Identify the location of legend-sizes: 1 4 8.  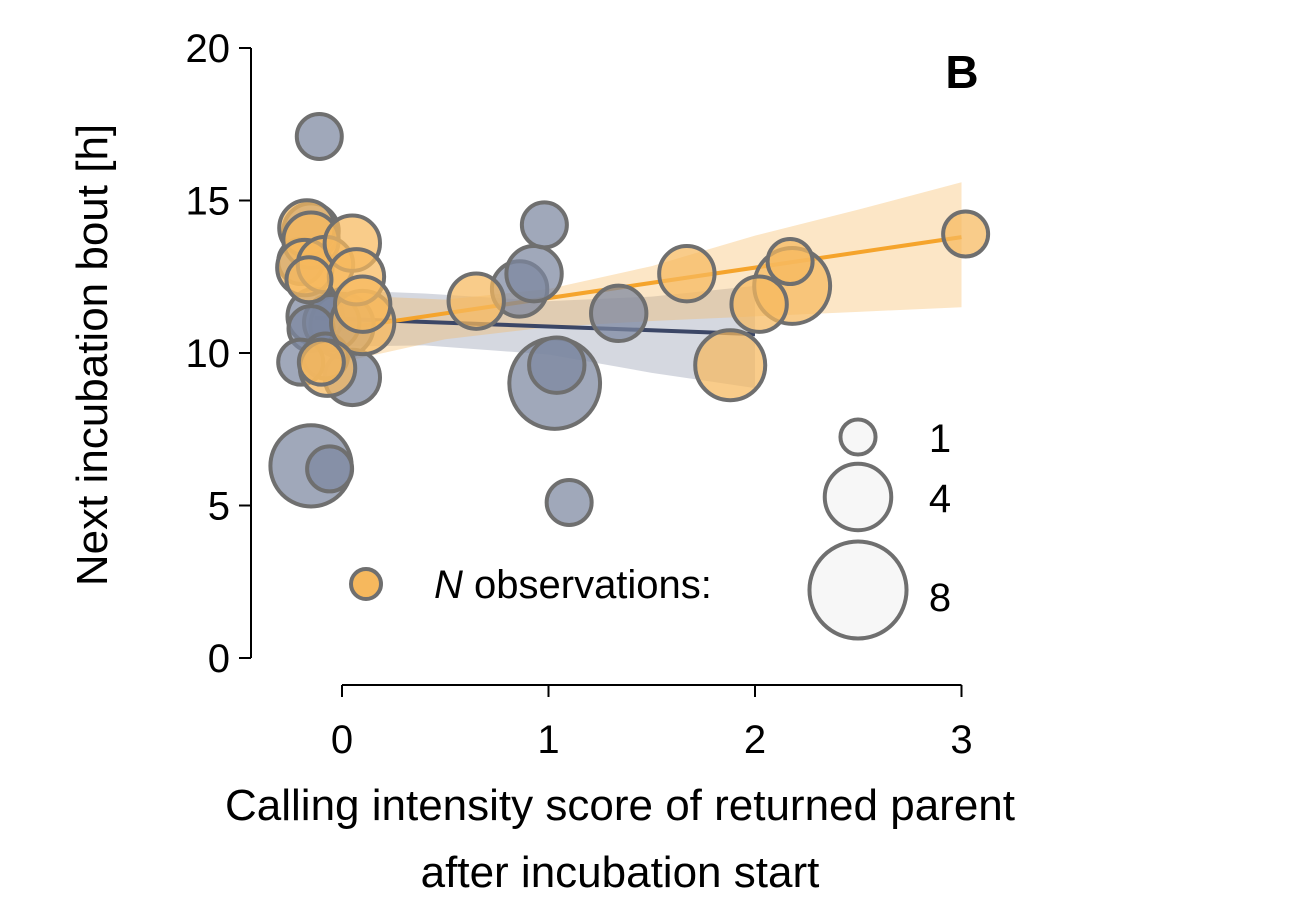
(879, 529).